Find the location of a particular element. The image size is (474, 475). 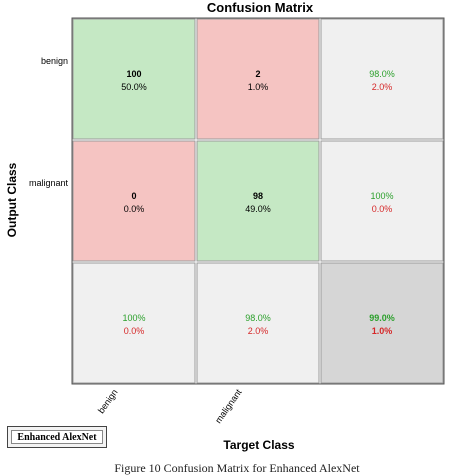

cell-value-r0-c1: 2 is located at coordinates (257, 74).